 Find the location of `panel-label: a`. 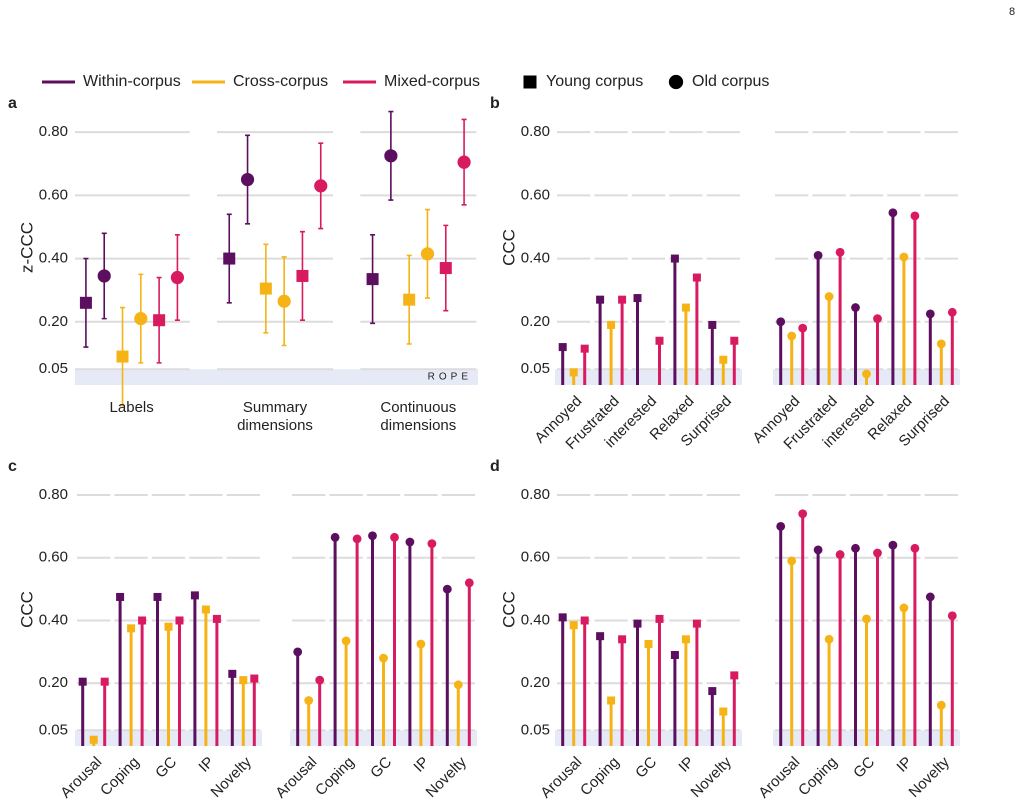

panel-label: a is located at coordinates (12, 103).